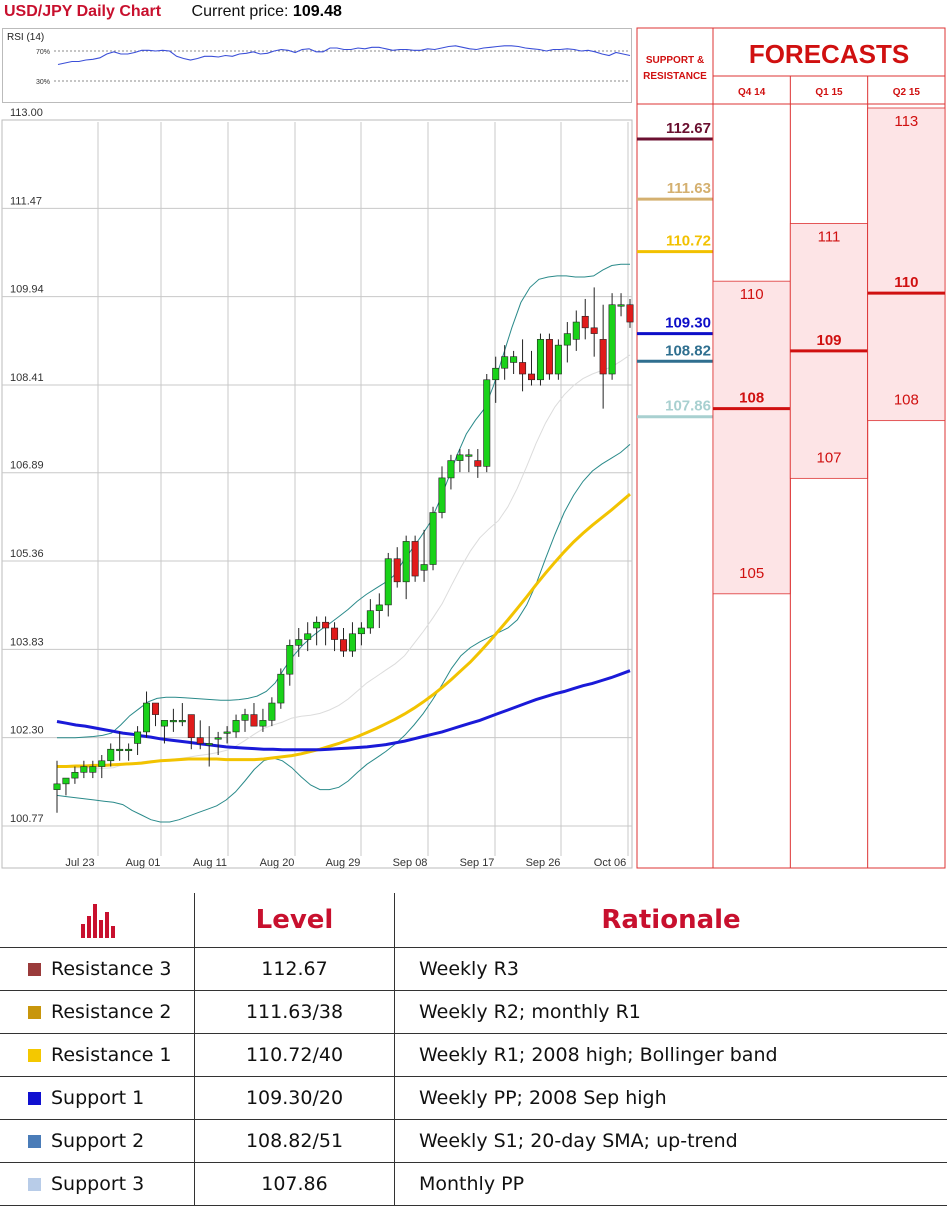 This screenshot has height=1206, width=949. I want to click on sr-level-value: 109.30, so click(688, 323).